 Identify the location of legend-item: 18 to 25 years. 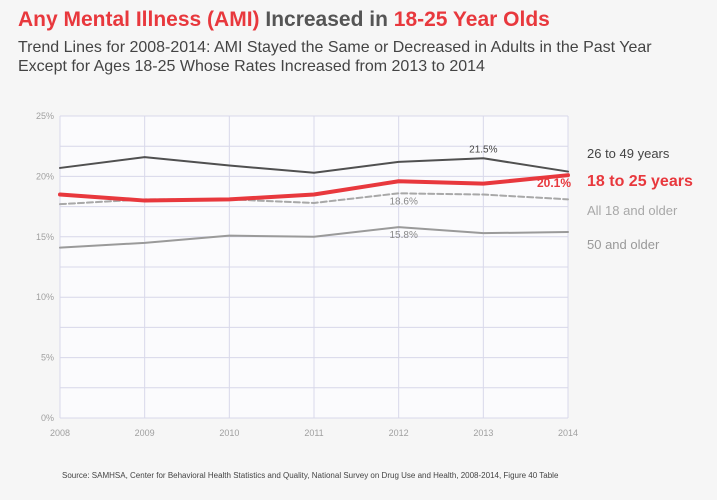
(640, 181).